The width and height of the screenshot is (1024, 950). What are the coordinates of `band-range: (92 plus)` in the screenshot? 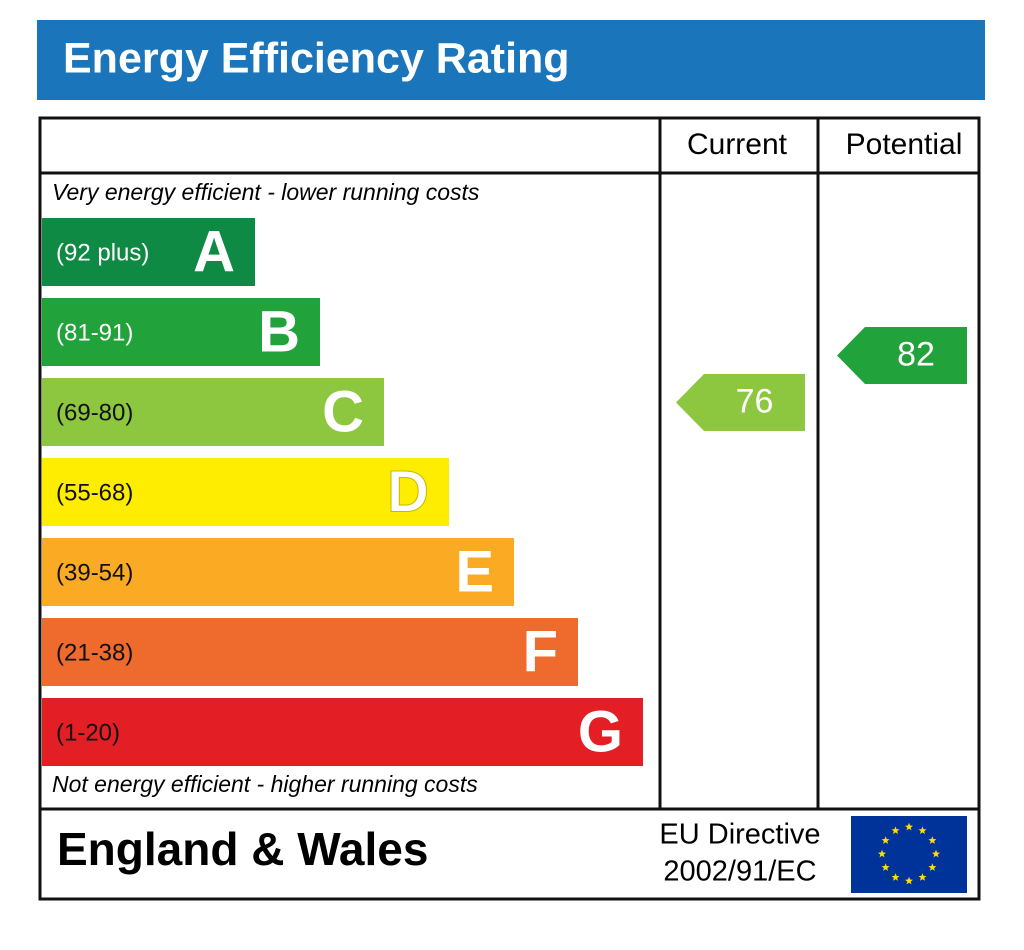 It's located at (102, 252).